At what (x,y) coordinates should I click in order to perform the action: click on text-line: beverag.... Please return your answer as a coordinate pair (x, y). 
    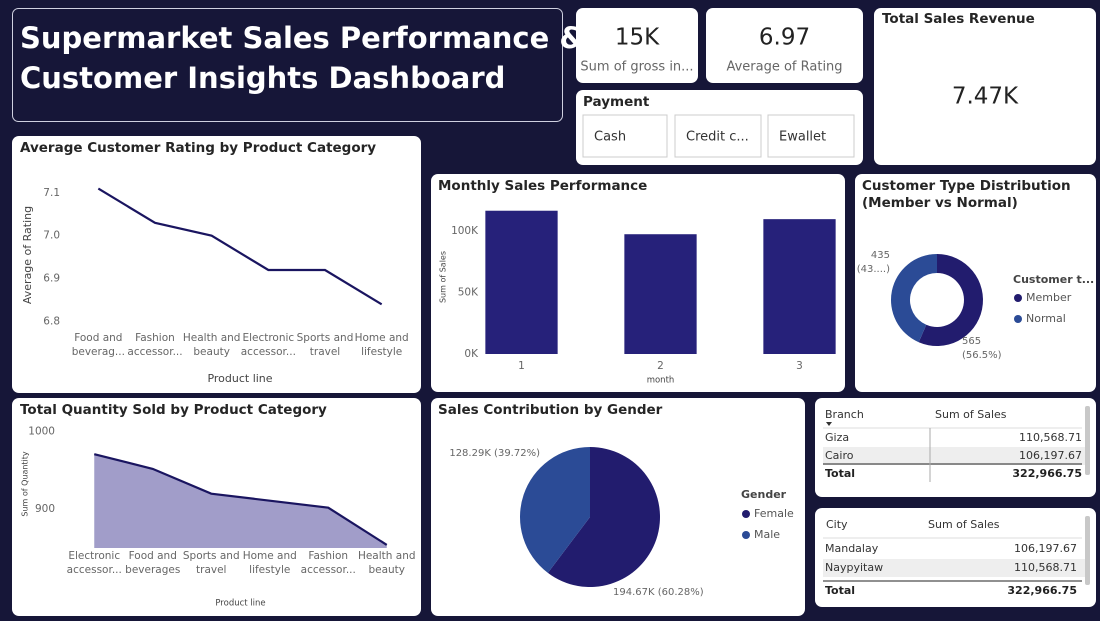
    Looking at the image, I should click on (98, 352).